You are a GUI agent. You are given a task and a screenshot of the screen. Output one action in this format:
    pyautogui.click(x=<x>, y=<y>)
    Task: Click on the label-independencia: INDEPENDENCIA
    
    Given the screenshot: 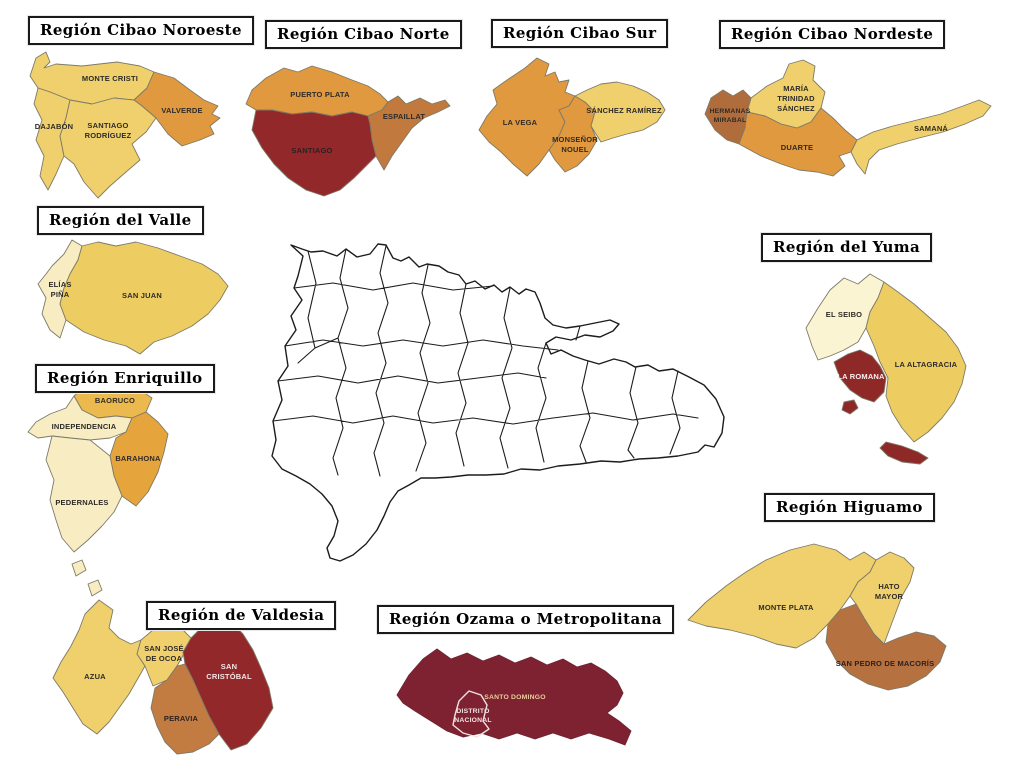 What is the action you would take?
    pyautogui.click(x=84, y=426)
    